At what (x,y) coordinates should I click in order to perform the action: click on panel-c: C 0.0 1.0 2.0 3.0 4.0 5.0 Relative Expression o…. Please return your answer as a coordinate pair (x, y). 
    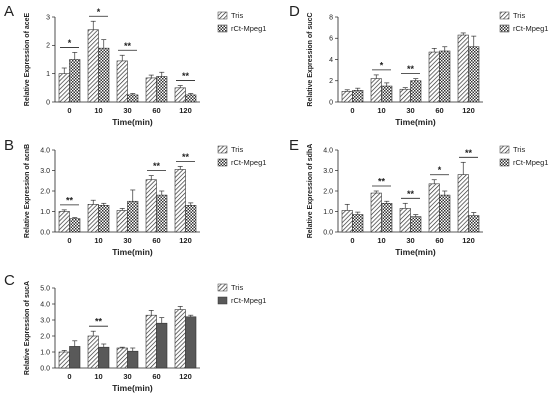
    Looking at the image, I should click on (135, 332).